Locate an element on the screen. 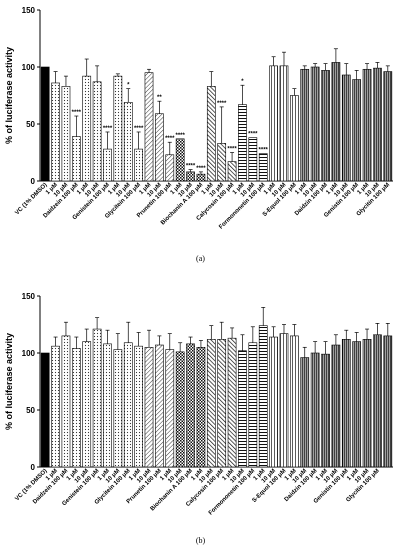 The image size is (401, 550). significance-label: ** is located at coordinates (159, 98).